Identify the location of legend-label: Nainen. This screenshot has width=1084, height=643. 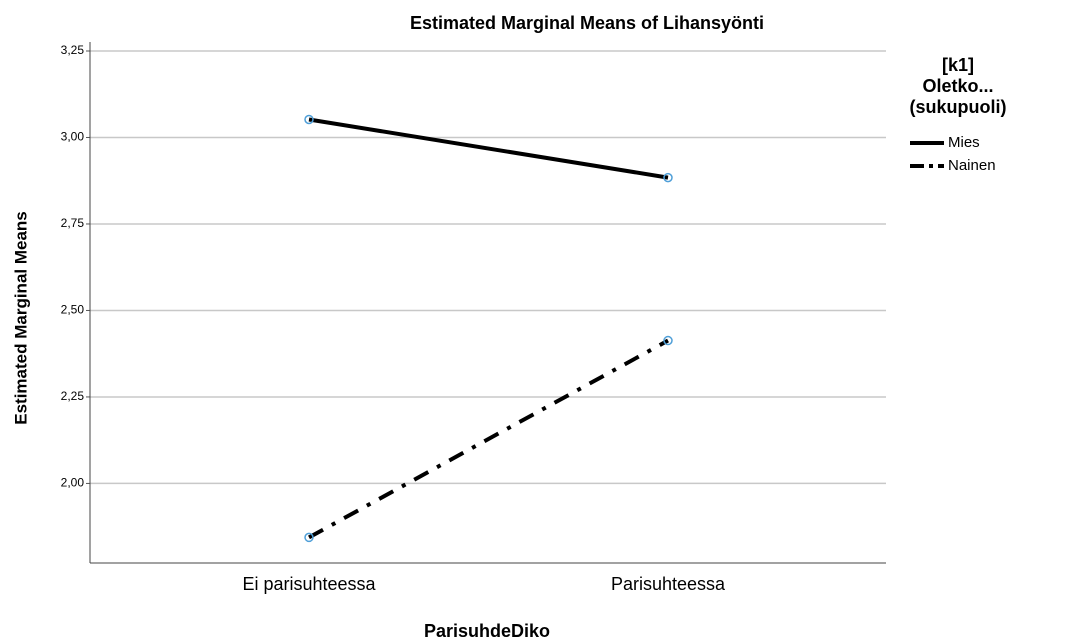
(972, 165).